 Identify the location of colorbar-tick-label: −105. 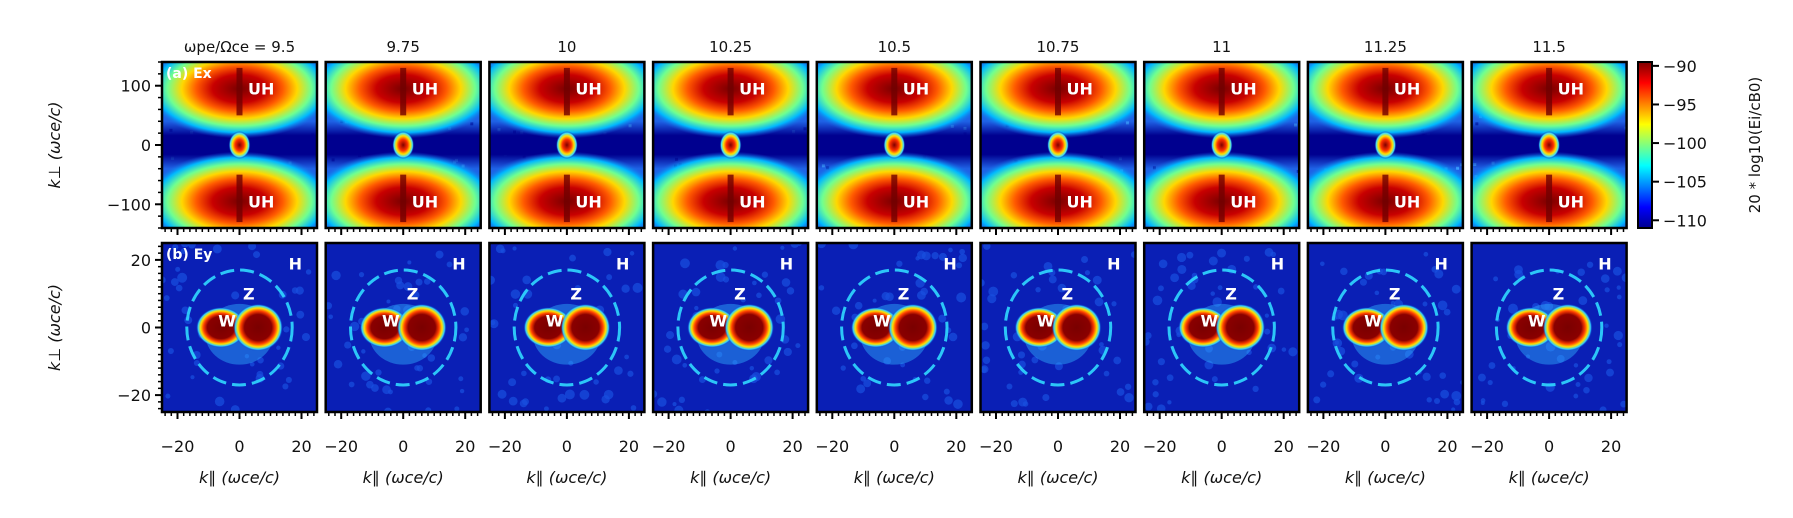
(1685, 182).